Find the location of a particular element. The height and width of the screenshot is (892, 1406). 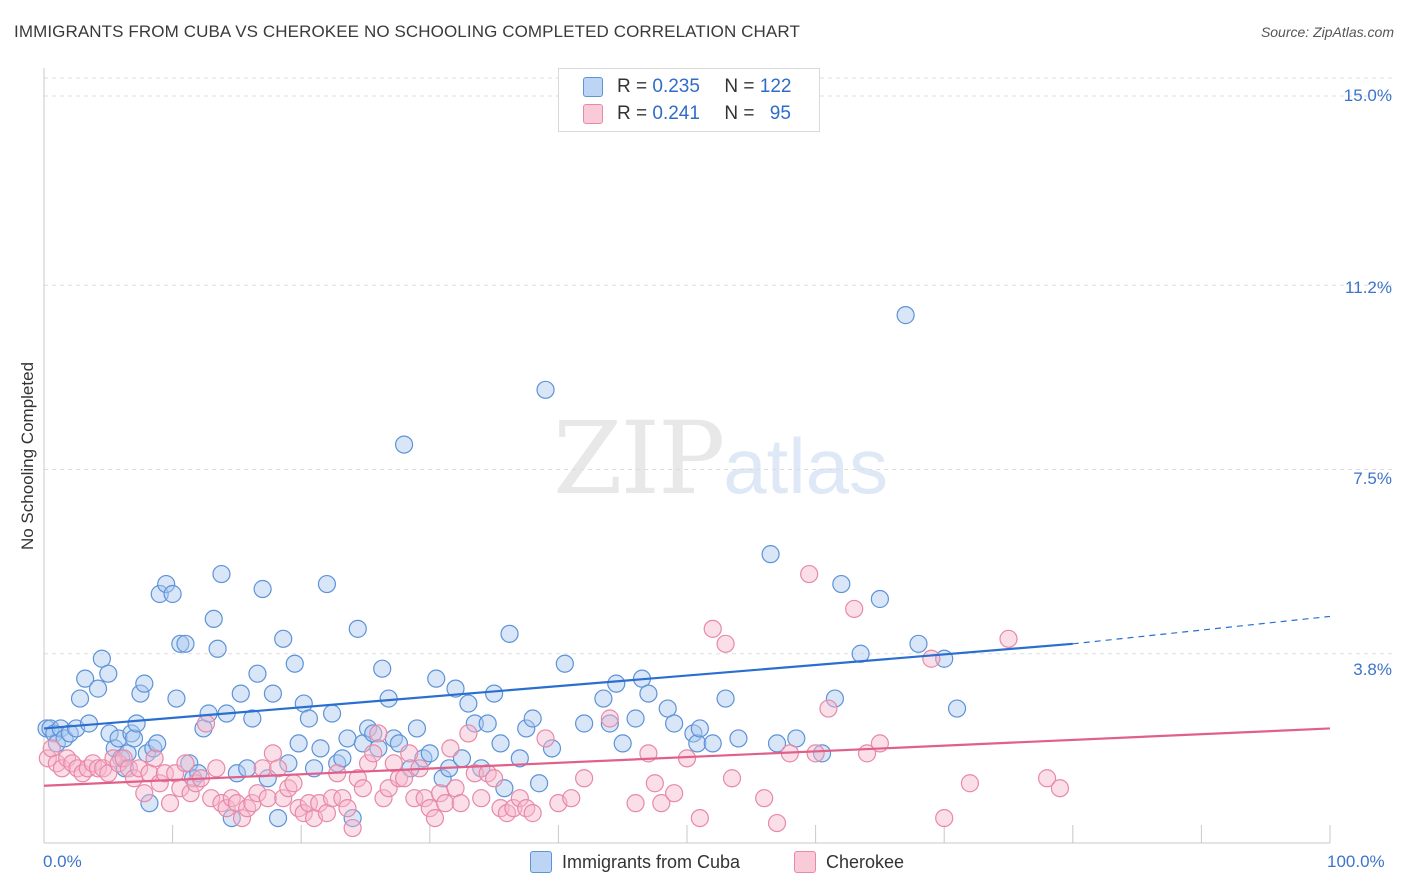

x-tick-label-min: 0.0% is located at coordinates (62, 861).